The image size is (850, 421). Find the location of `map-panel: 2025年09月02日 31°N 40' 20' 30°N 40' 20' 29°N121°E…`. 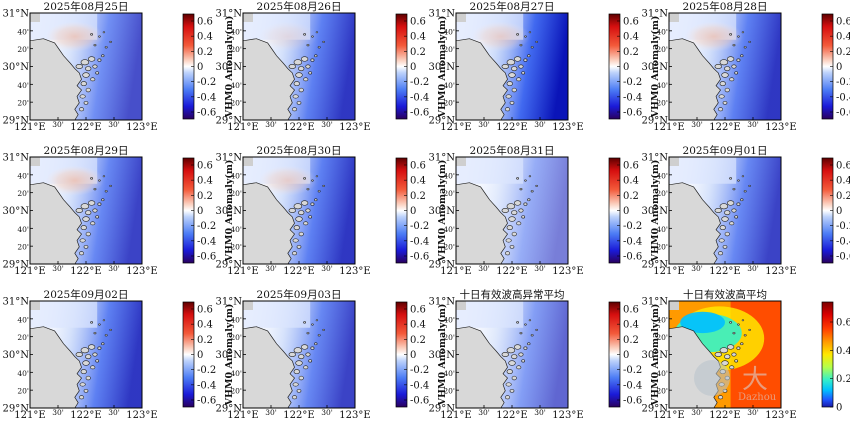

map-panel: 2025年09月02日 31°N 40' 20' 30°N 40' 20' 29°N121°E… is located at coordinates (119, 354).